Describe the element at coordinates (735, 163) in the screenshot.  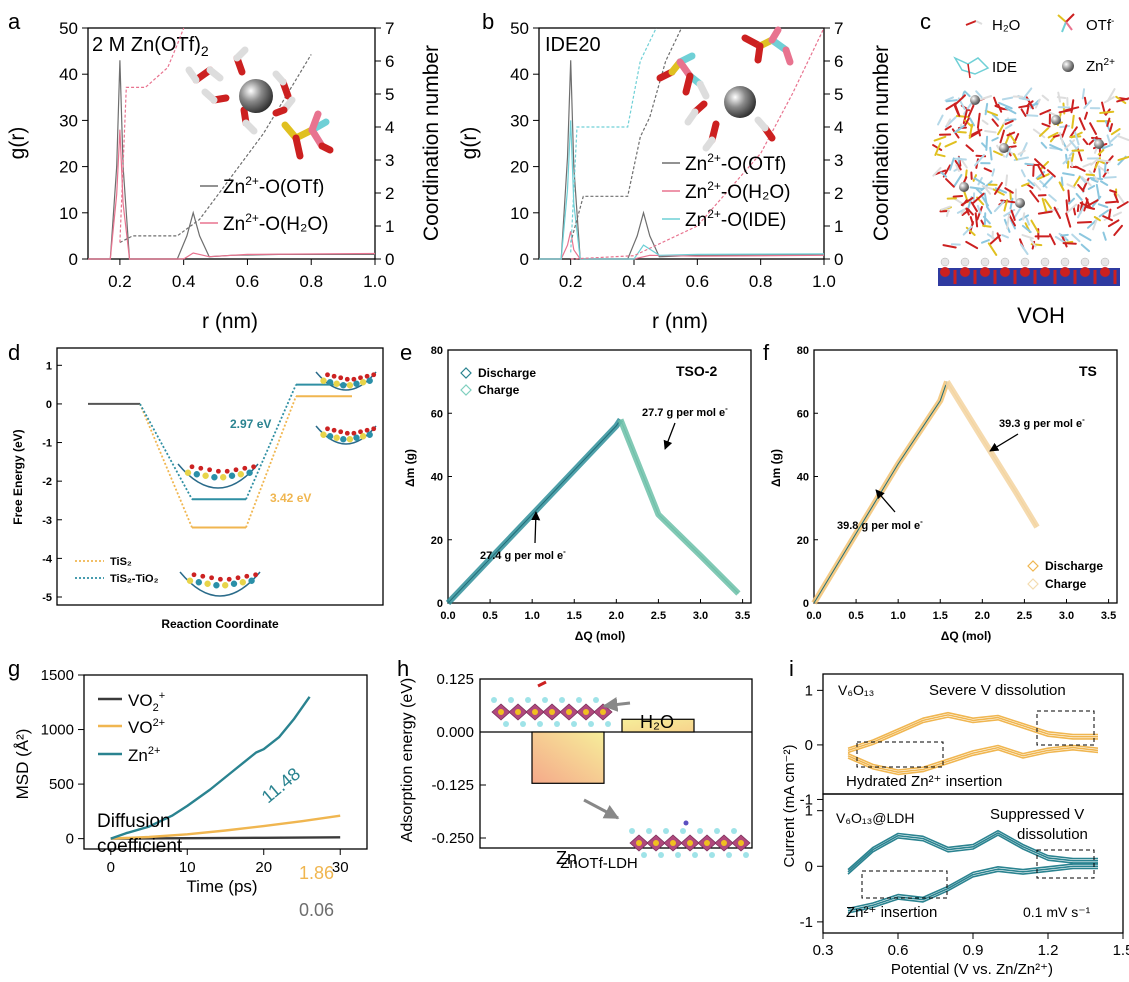
I see `legend-b-0: Zn2+-O(OTf)` at that location.